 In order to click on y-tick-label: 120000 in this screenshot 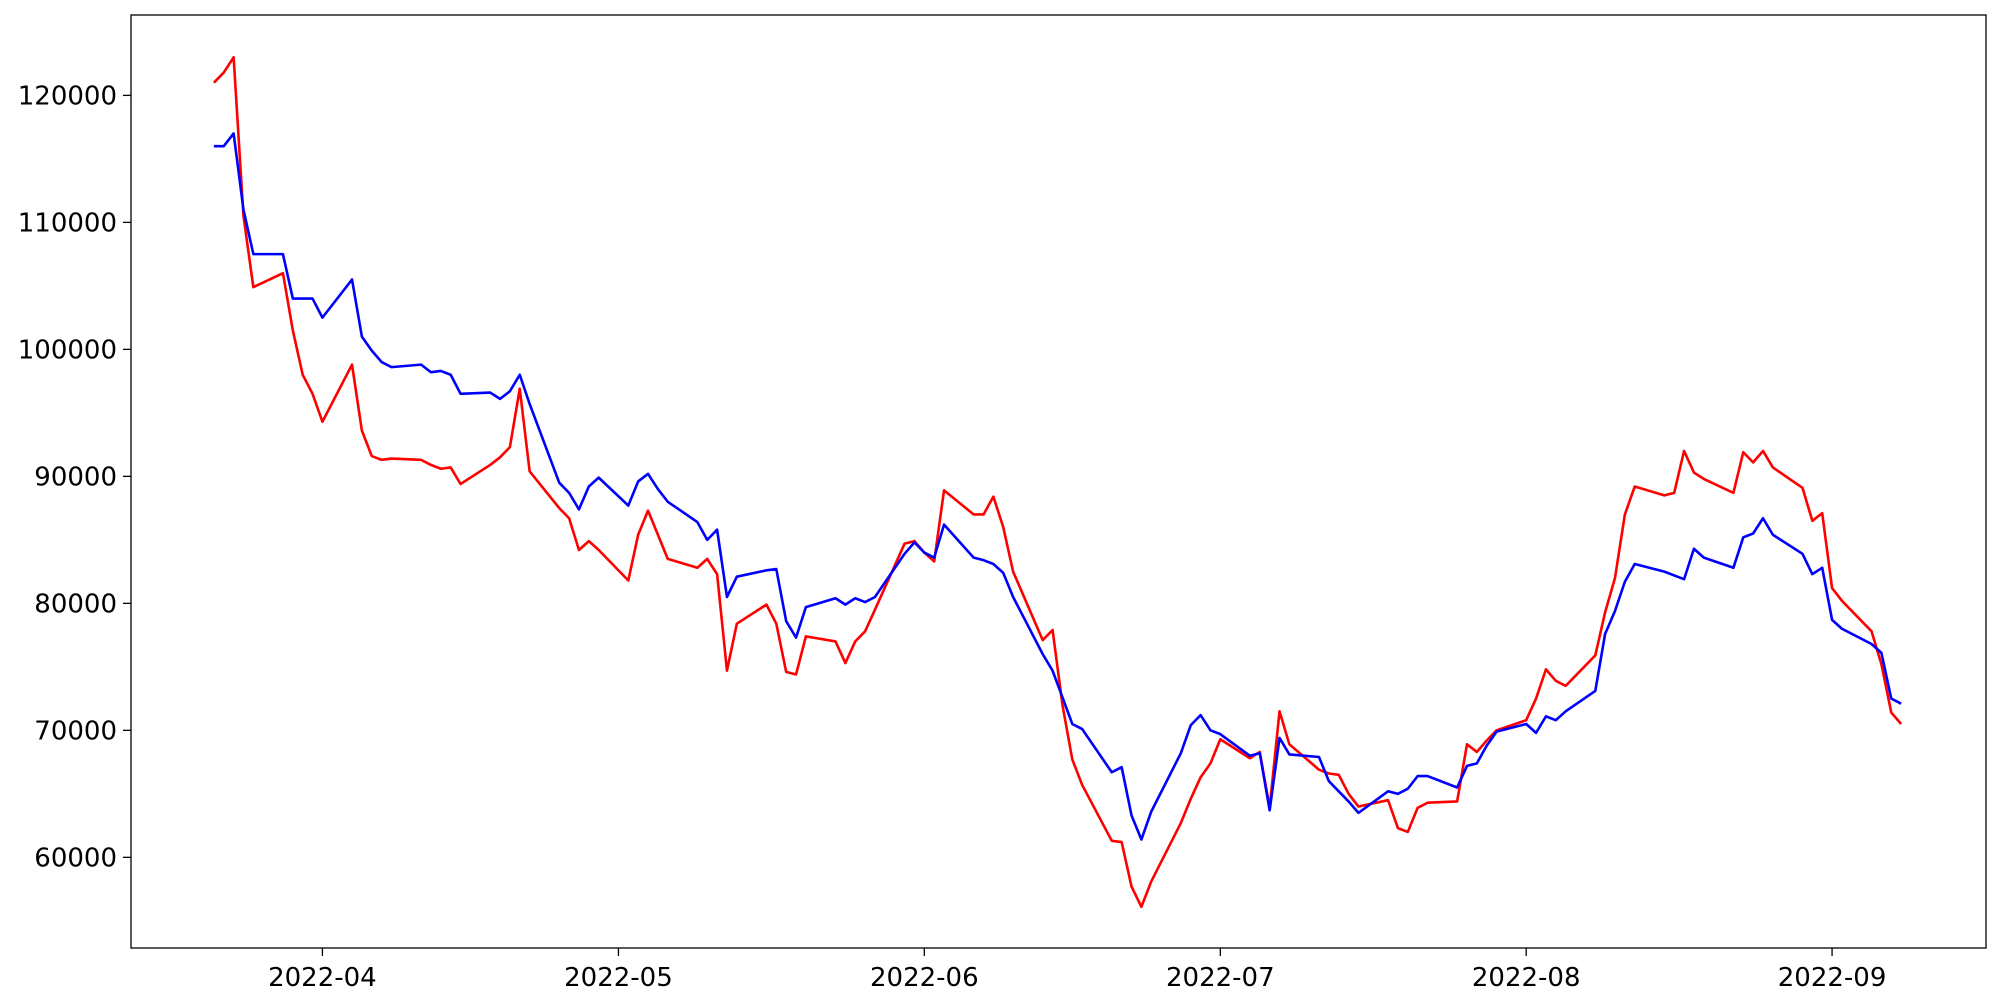, I will do `click(67, 96)`.